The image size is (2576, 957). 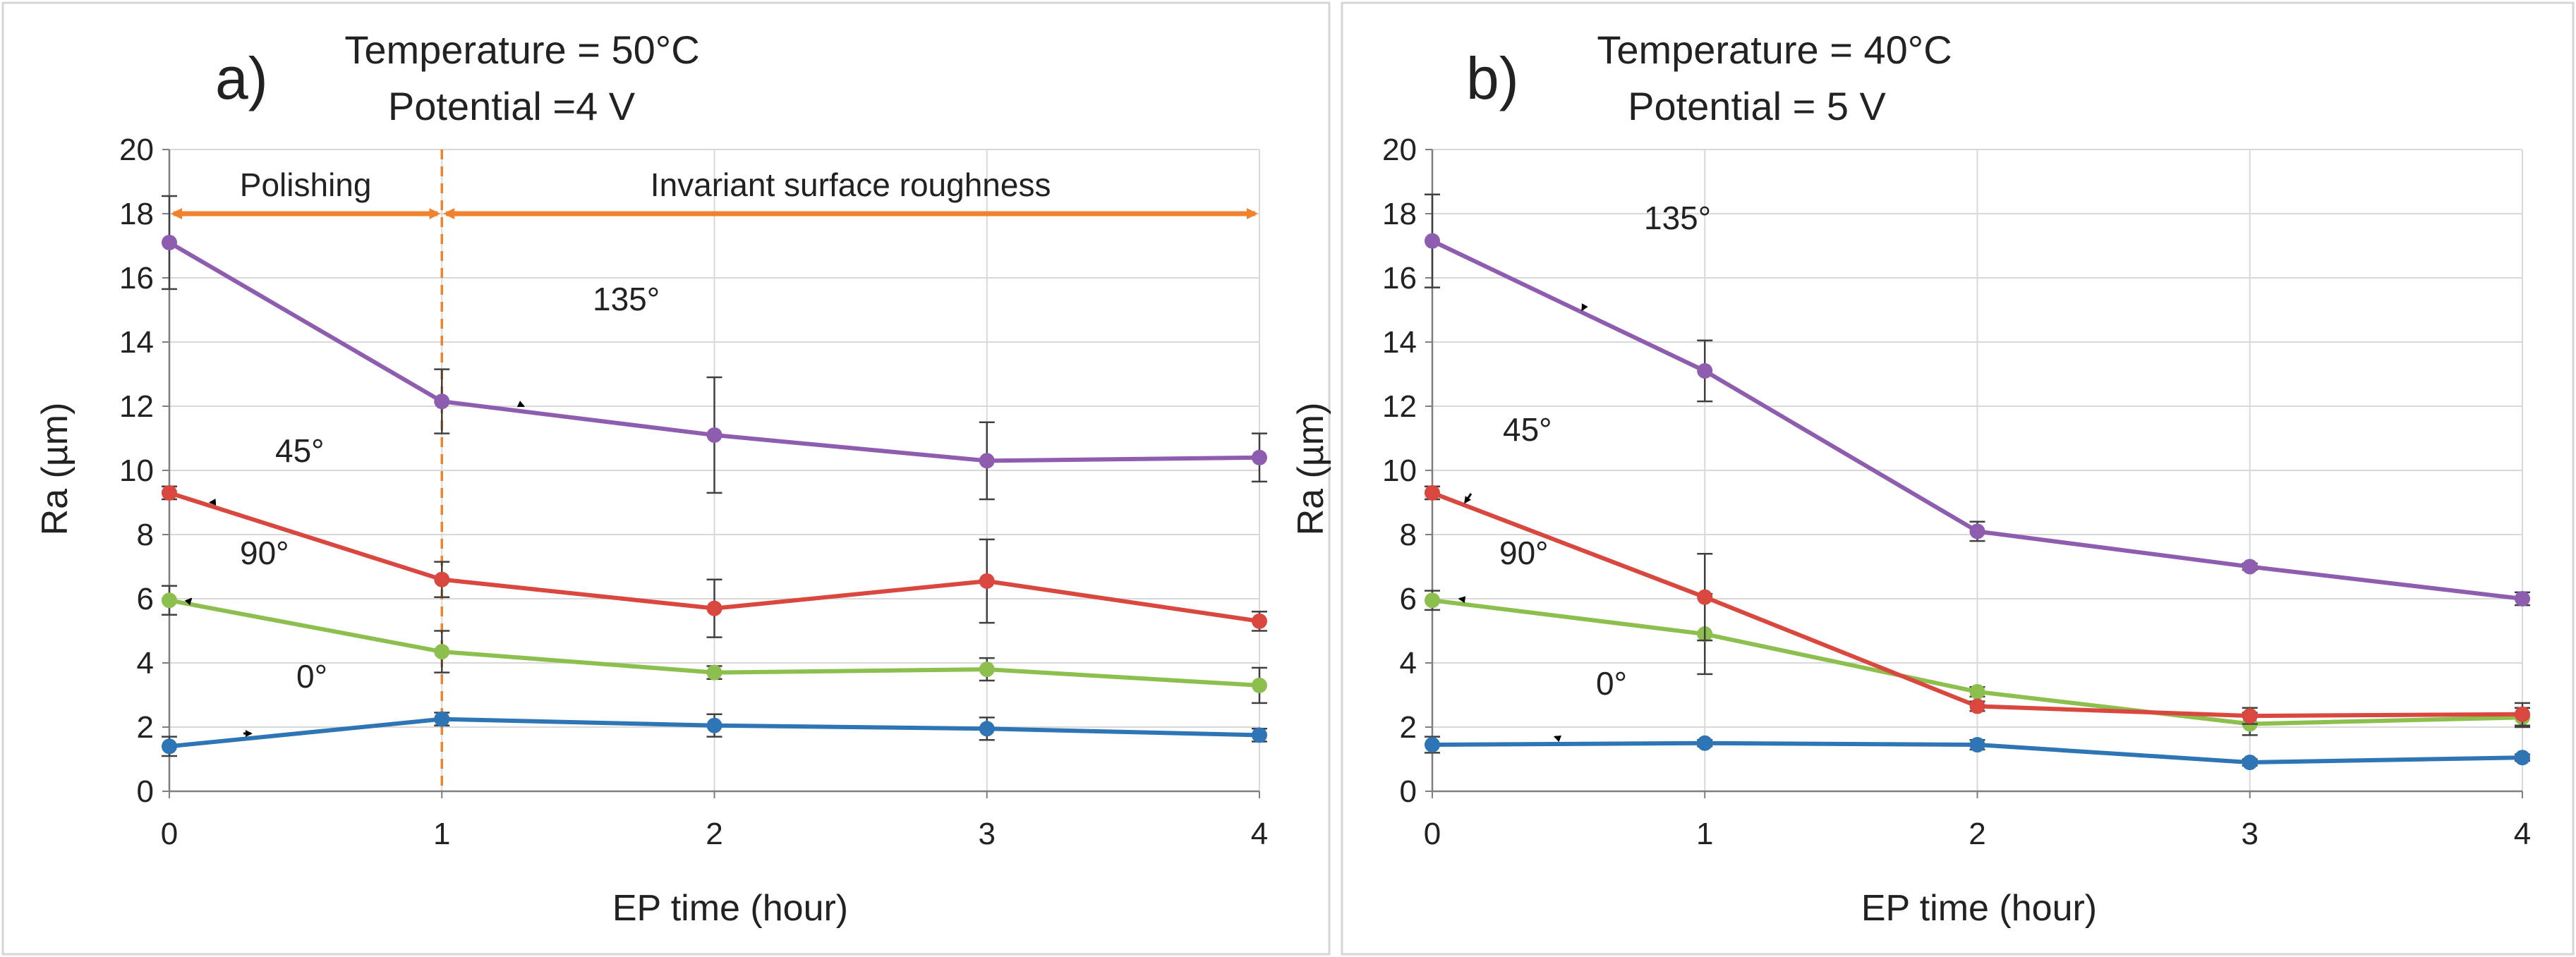 What do you see at coordinates (241, 78) in the screenshot?
I see `panel-a-label: a)` at bounding box center [241, 78].